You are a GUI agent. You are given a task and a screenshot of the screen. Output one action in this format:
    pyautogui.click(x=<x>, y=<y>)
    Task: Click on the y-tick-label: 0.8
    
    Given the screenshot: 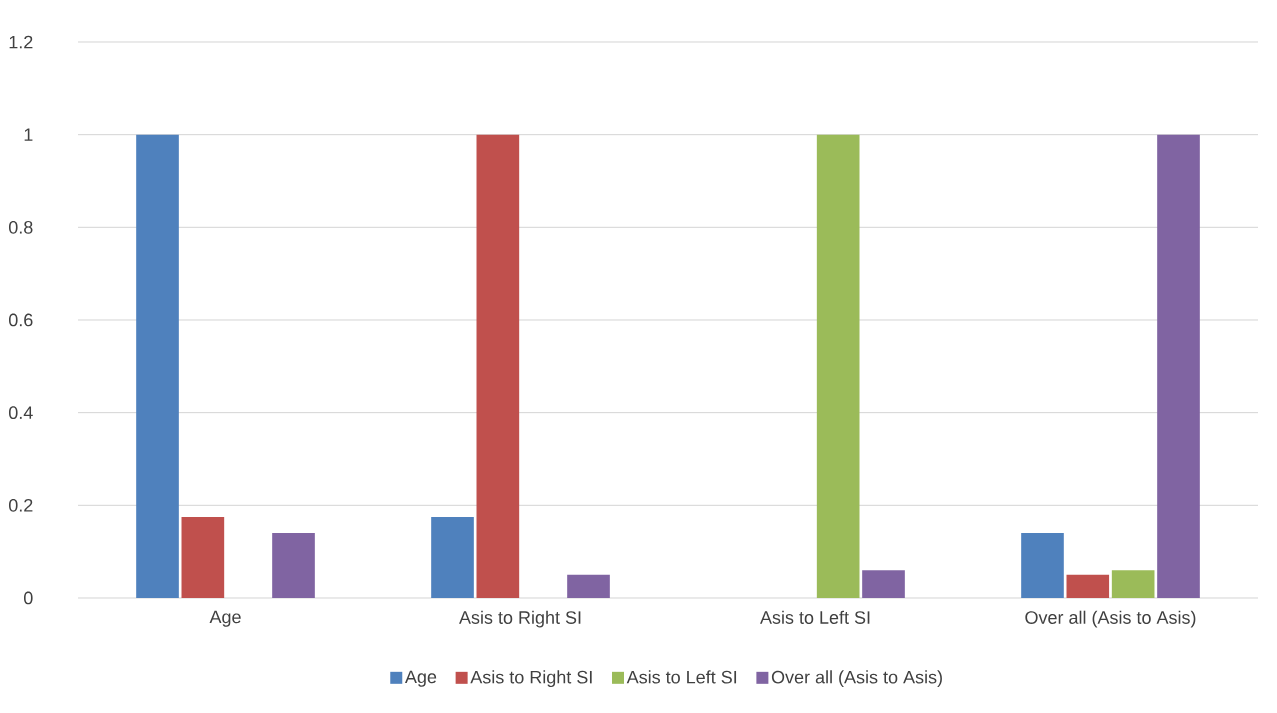 What is the action you would take?
    pyautogui.click(x=20, y=227)
    